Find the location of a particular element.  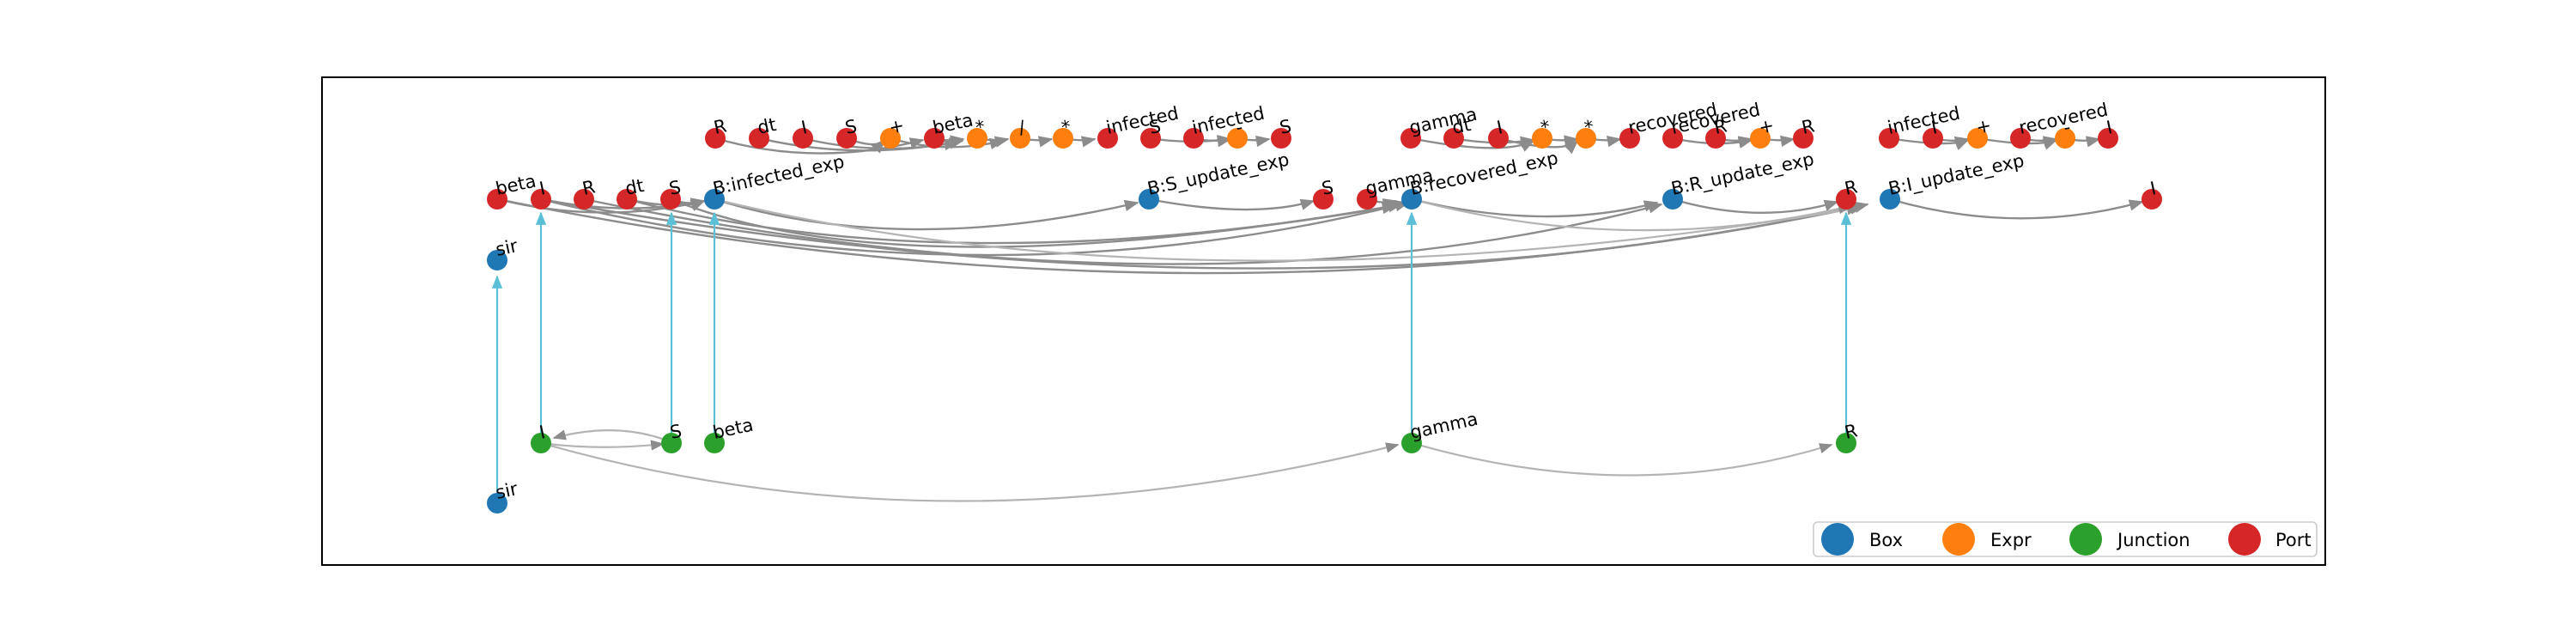

box-node-label: B:I_update_exp is located at coordinates (1956, 175).